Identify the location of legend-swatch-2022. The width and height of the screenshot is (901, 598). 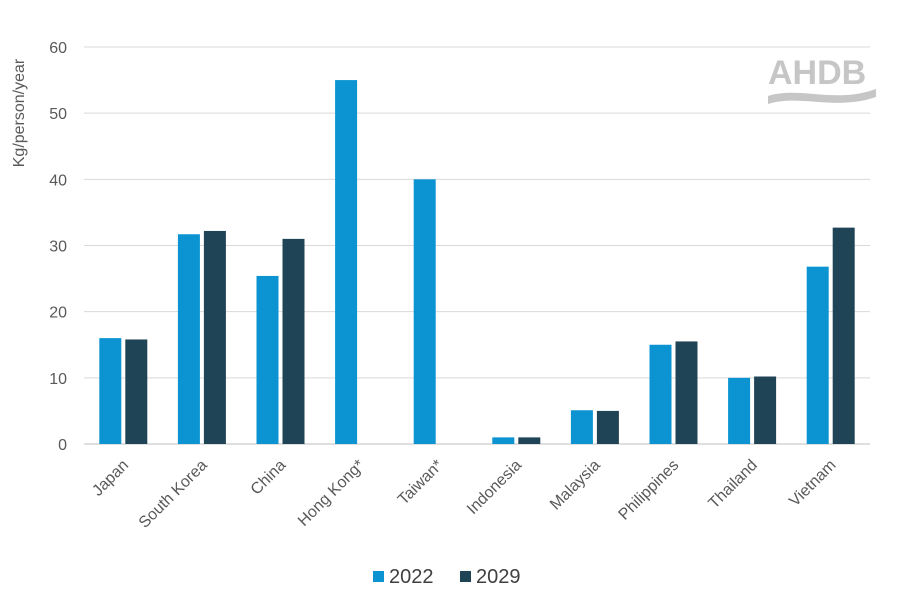
(378, 576).